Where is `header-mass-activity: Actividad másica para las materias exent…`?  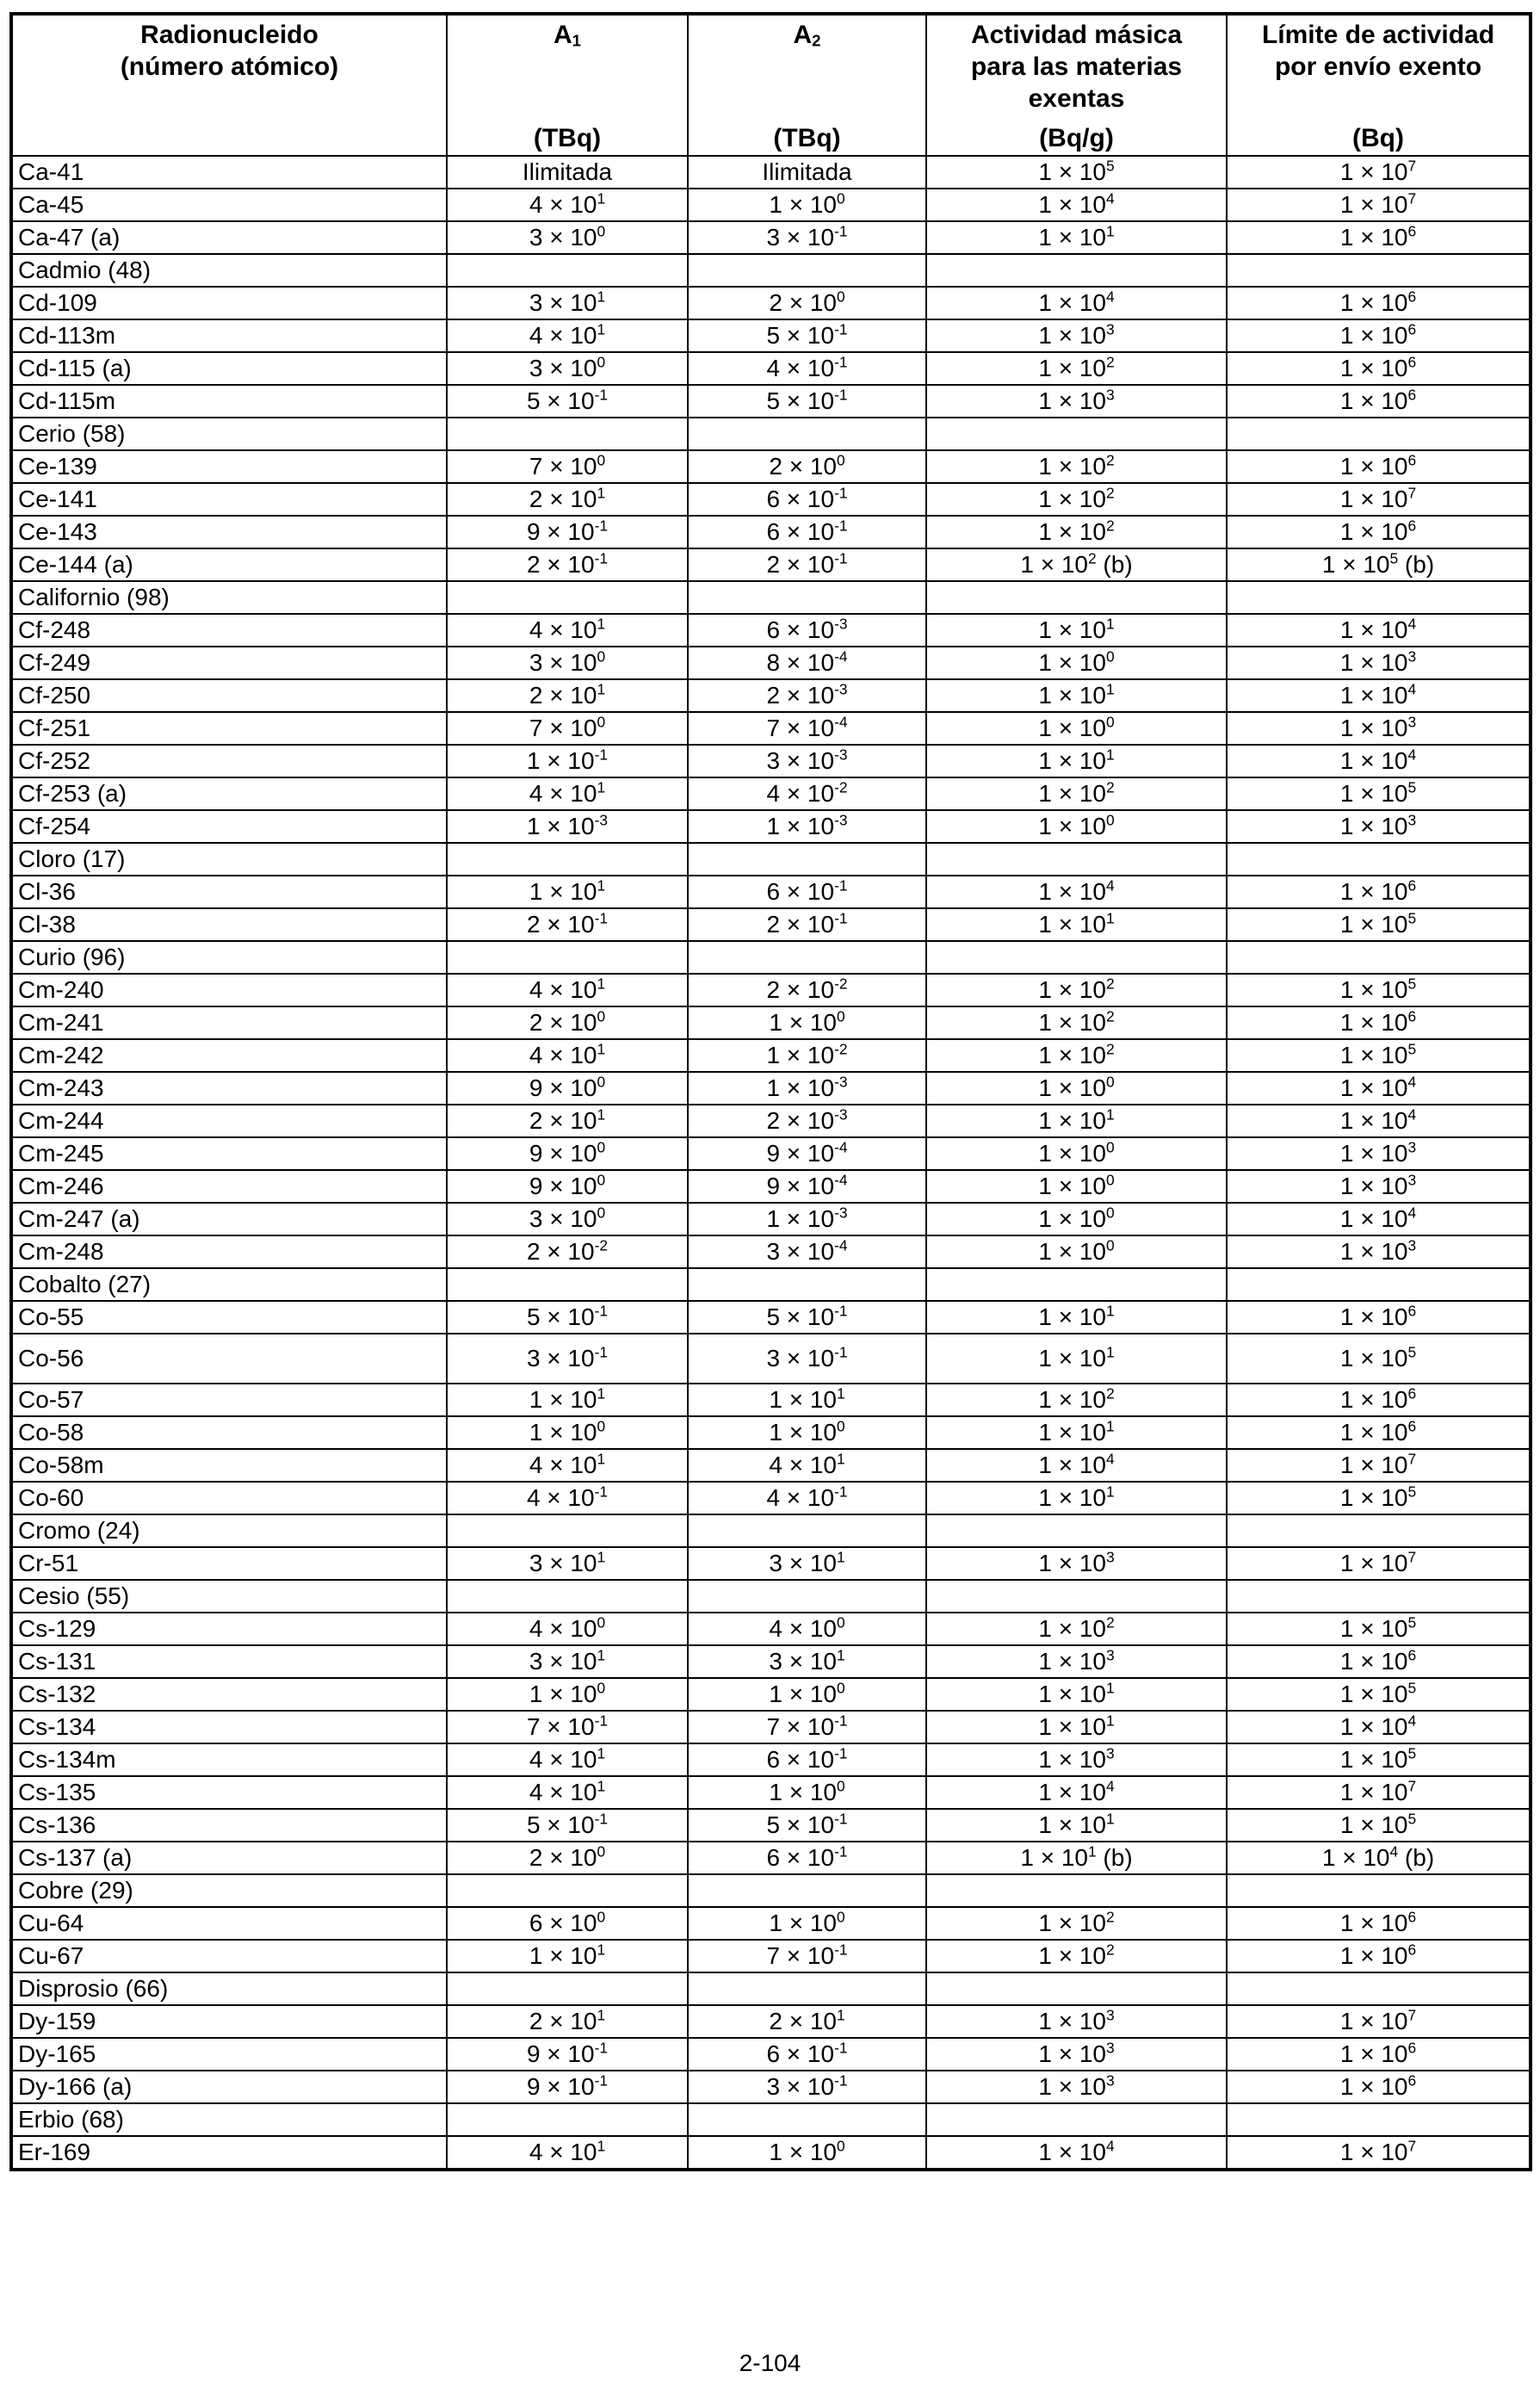 header-mass-activity: Actividad másica para las materias exent… is located at coordinates (1076, 85).